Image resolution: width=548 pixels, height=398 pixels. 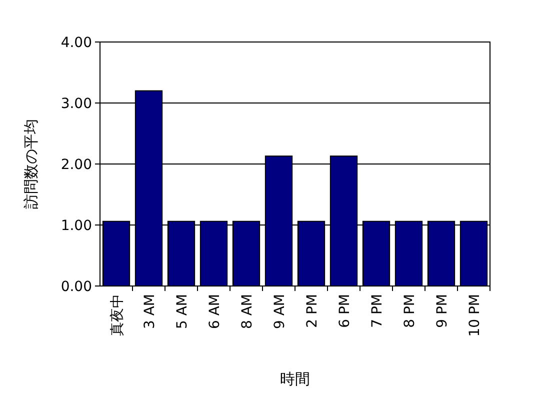 What do you see at coordinates (76, 165) in the screenshot?
I see `y-tick-label: 2.00` at bounding box center [76, 165].